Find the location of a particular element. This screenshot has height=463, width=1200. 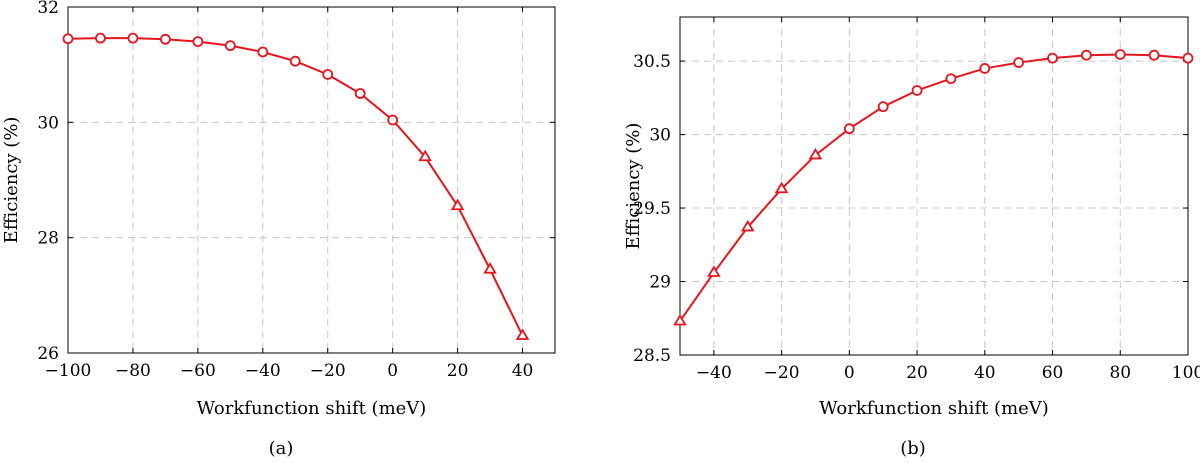

panel-caption: (b) is located at coordinates (913, 448).